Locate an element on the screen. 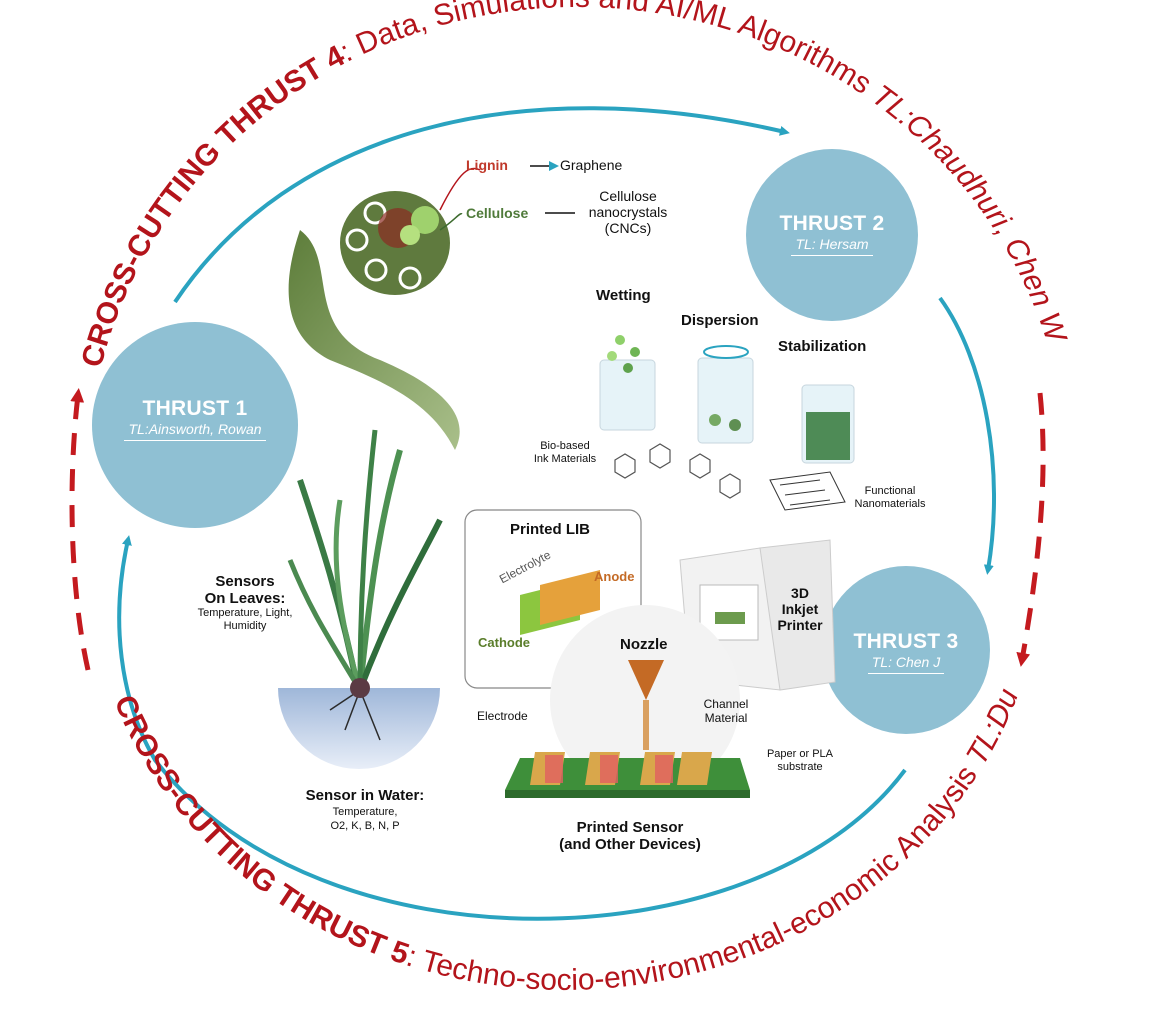 Image resolution: width=1149 pixels, height=1021 pixels. water-title: Sensor in Water: is located at coordinates (365, 795).